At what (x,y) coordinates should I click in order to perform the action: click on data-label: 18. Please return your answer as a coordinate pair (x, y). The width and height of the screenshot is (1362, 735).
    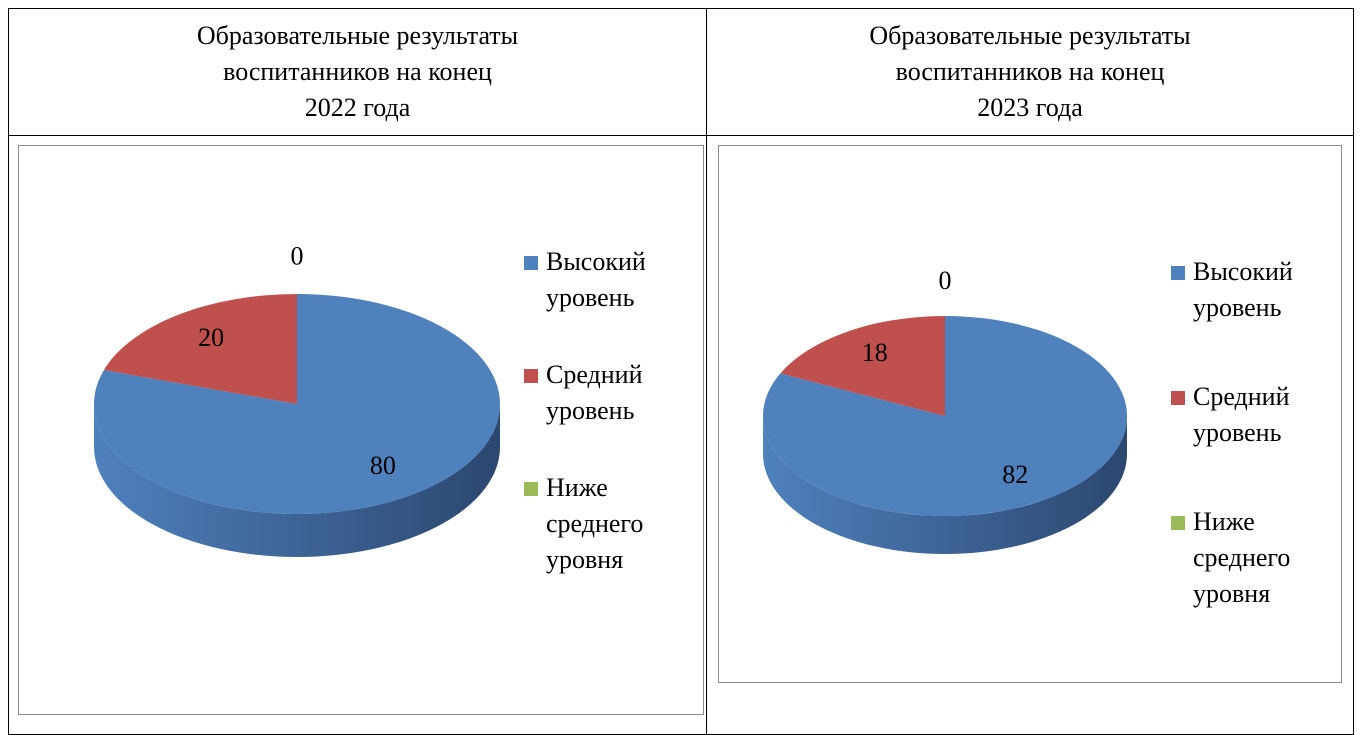
    Looking at the image, I should click on (875, 352).